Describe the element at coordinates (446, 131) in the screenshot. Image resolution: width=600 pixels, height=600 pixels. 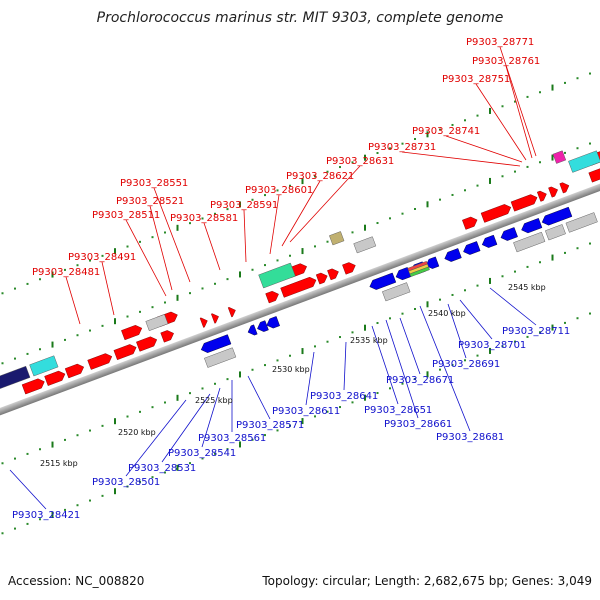
I see `forward-gene-label: P9303_28741` at that location.